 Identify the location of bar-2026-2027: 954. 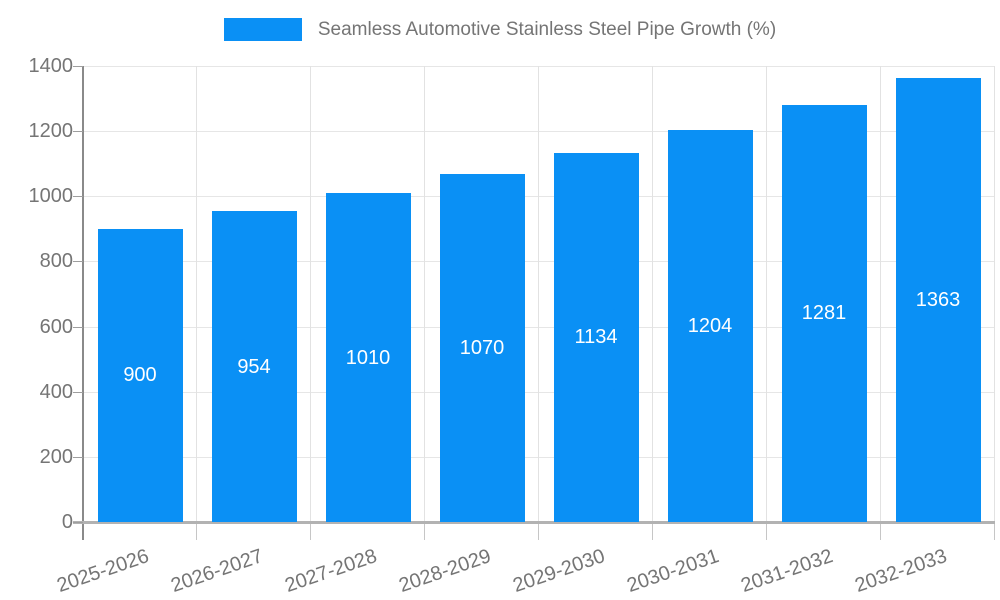
(254, 366).